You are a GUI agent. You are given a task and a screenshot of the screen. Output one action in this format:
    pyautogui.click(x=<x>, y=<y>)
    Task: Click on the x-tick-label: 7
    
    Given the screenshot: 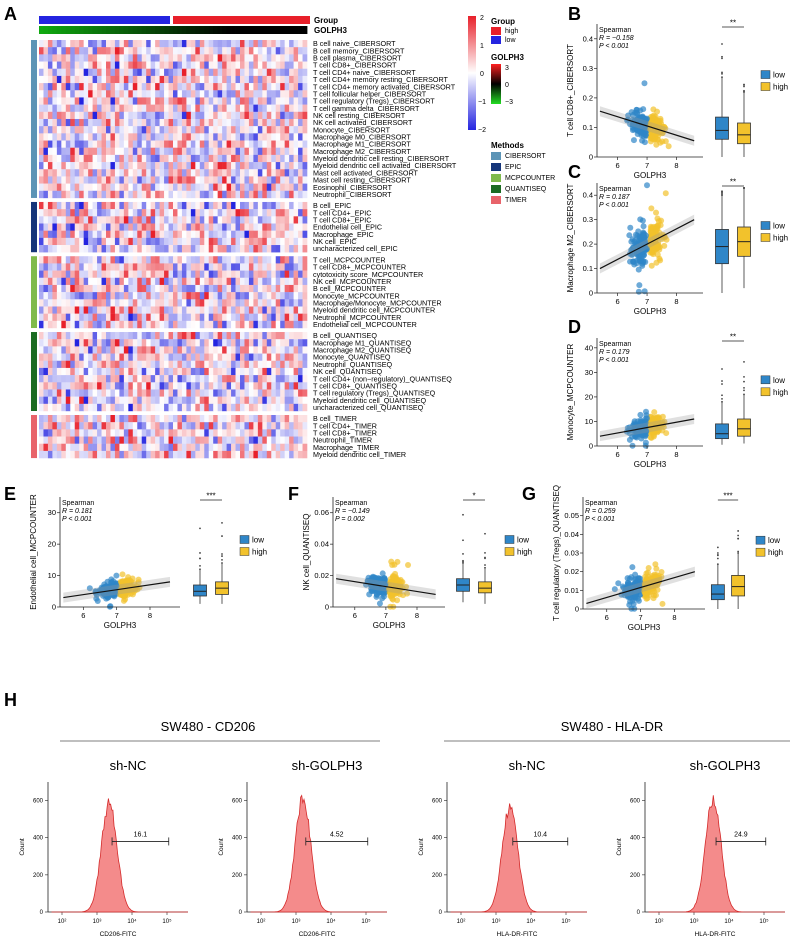 What is the action you would take?
    pyautogui.click(x=117, y=615)
    